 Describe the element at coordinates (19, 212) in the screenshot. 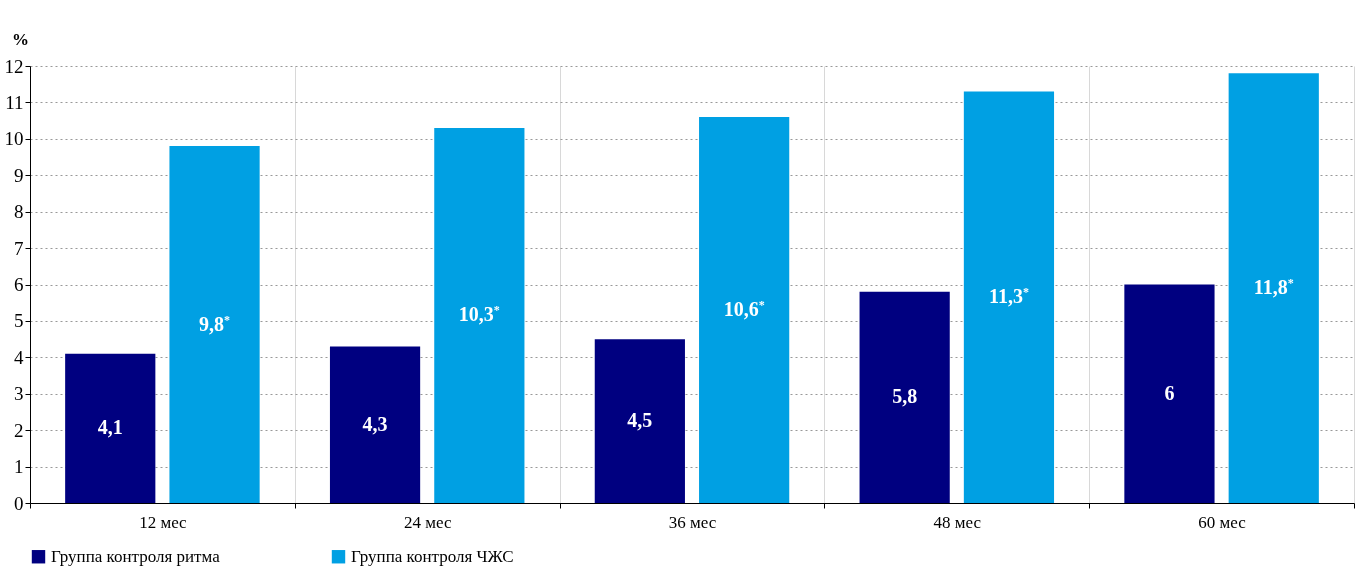

I see `y-tick-label: 8` at that location.